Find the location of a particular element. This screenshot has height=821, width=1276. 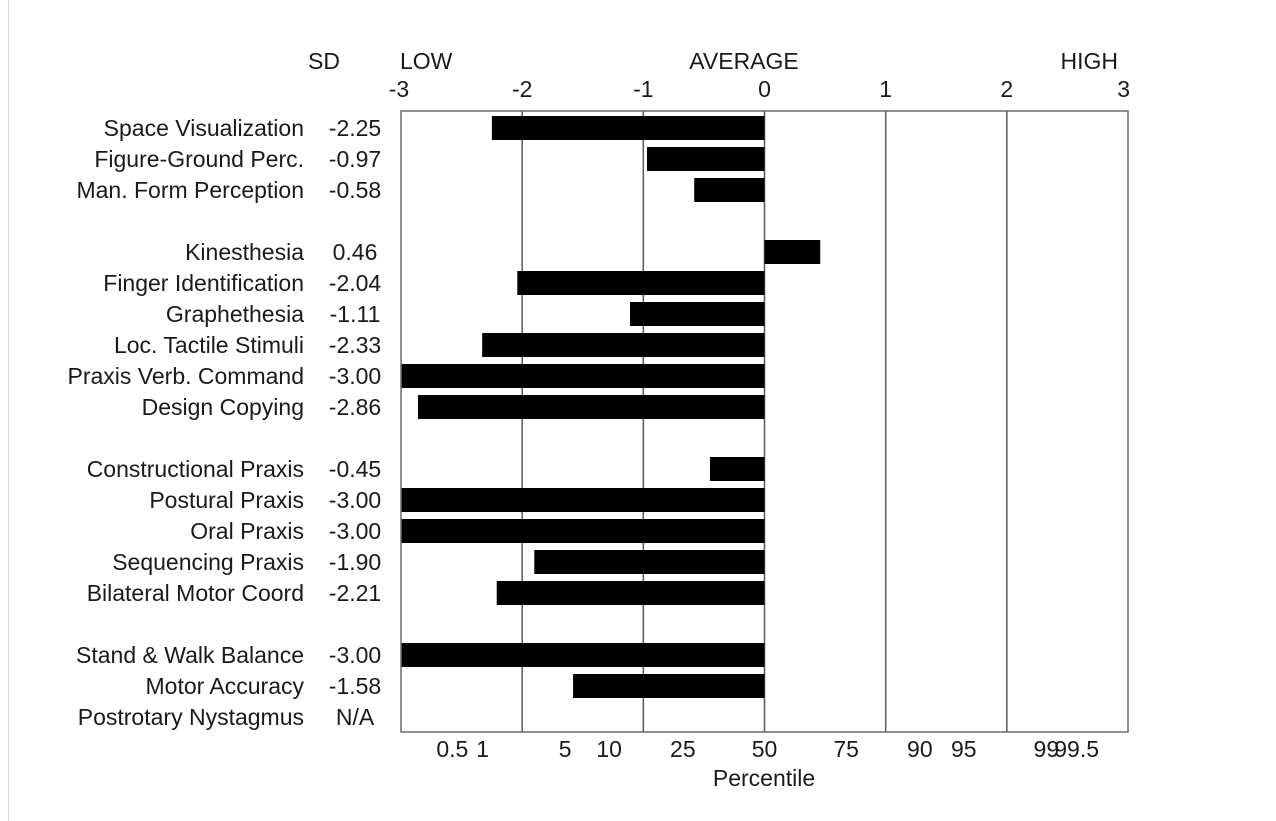

sd-header: SD is located at coordinates (324, 61).